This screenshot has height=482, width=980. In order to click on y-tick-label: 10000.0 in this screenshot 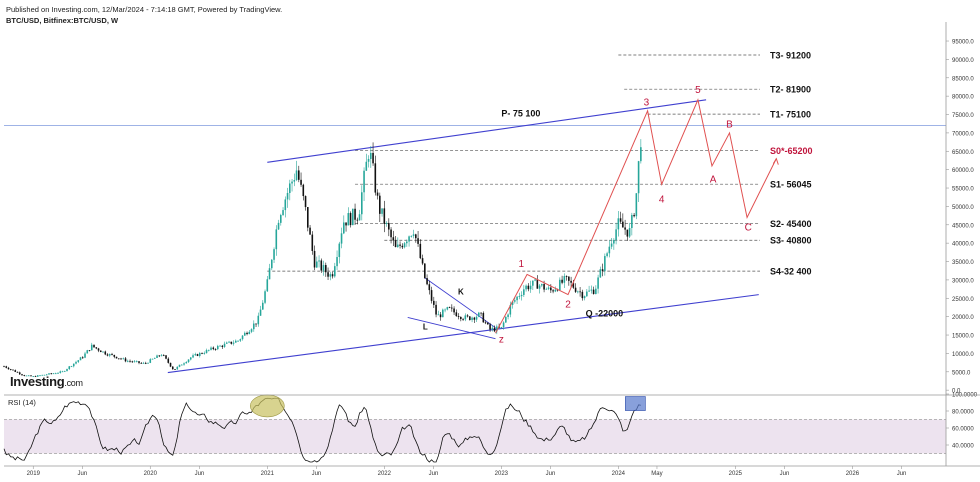, I will do `click(963, 355)`.